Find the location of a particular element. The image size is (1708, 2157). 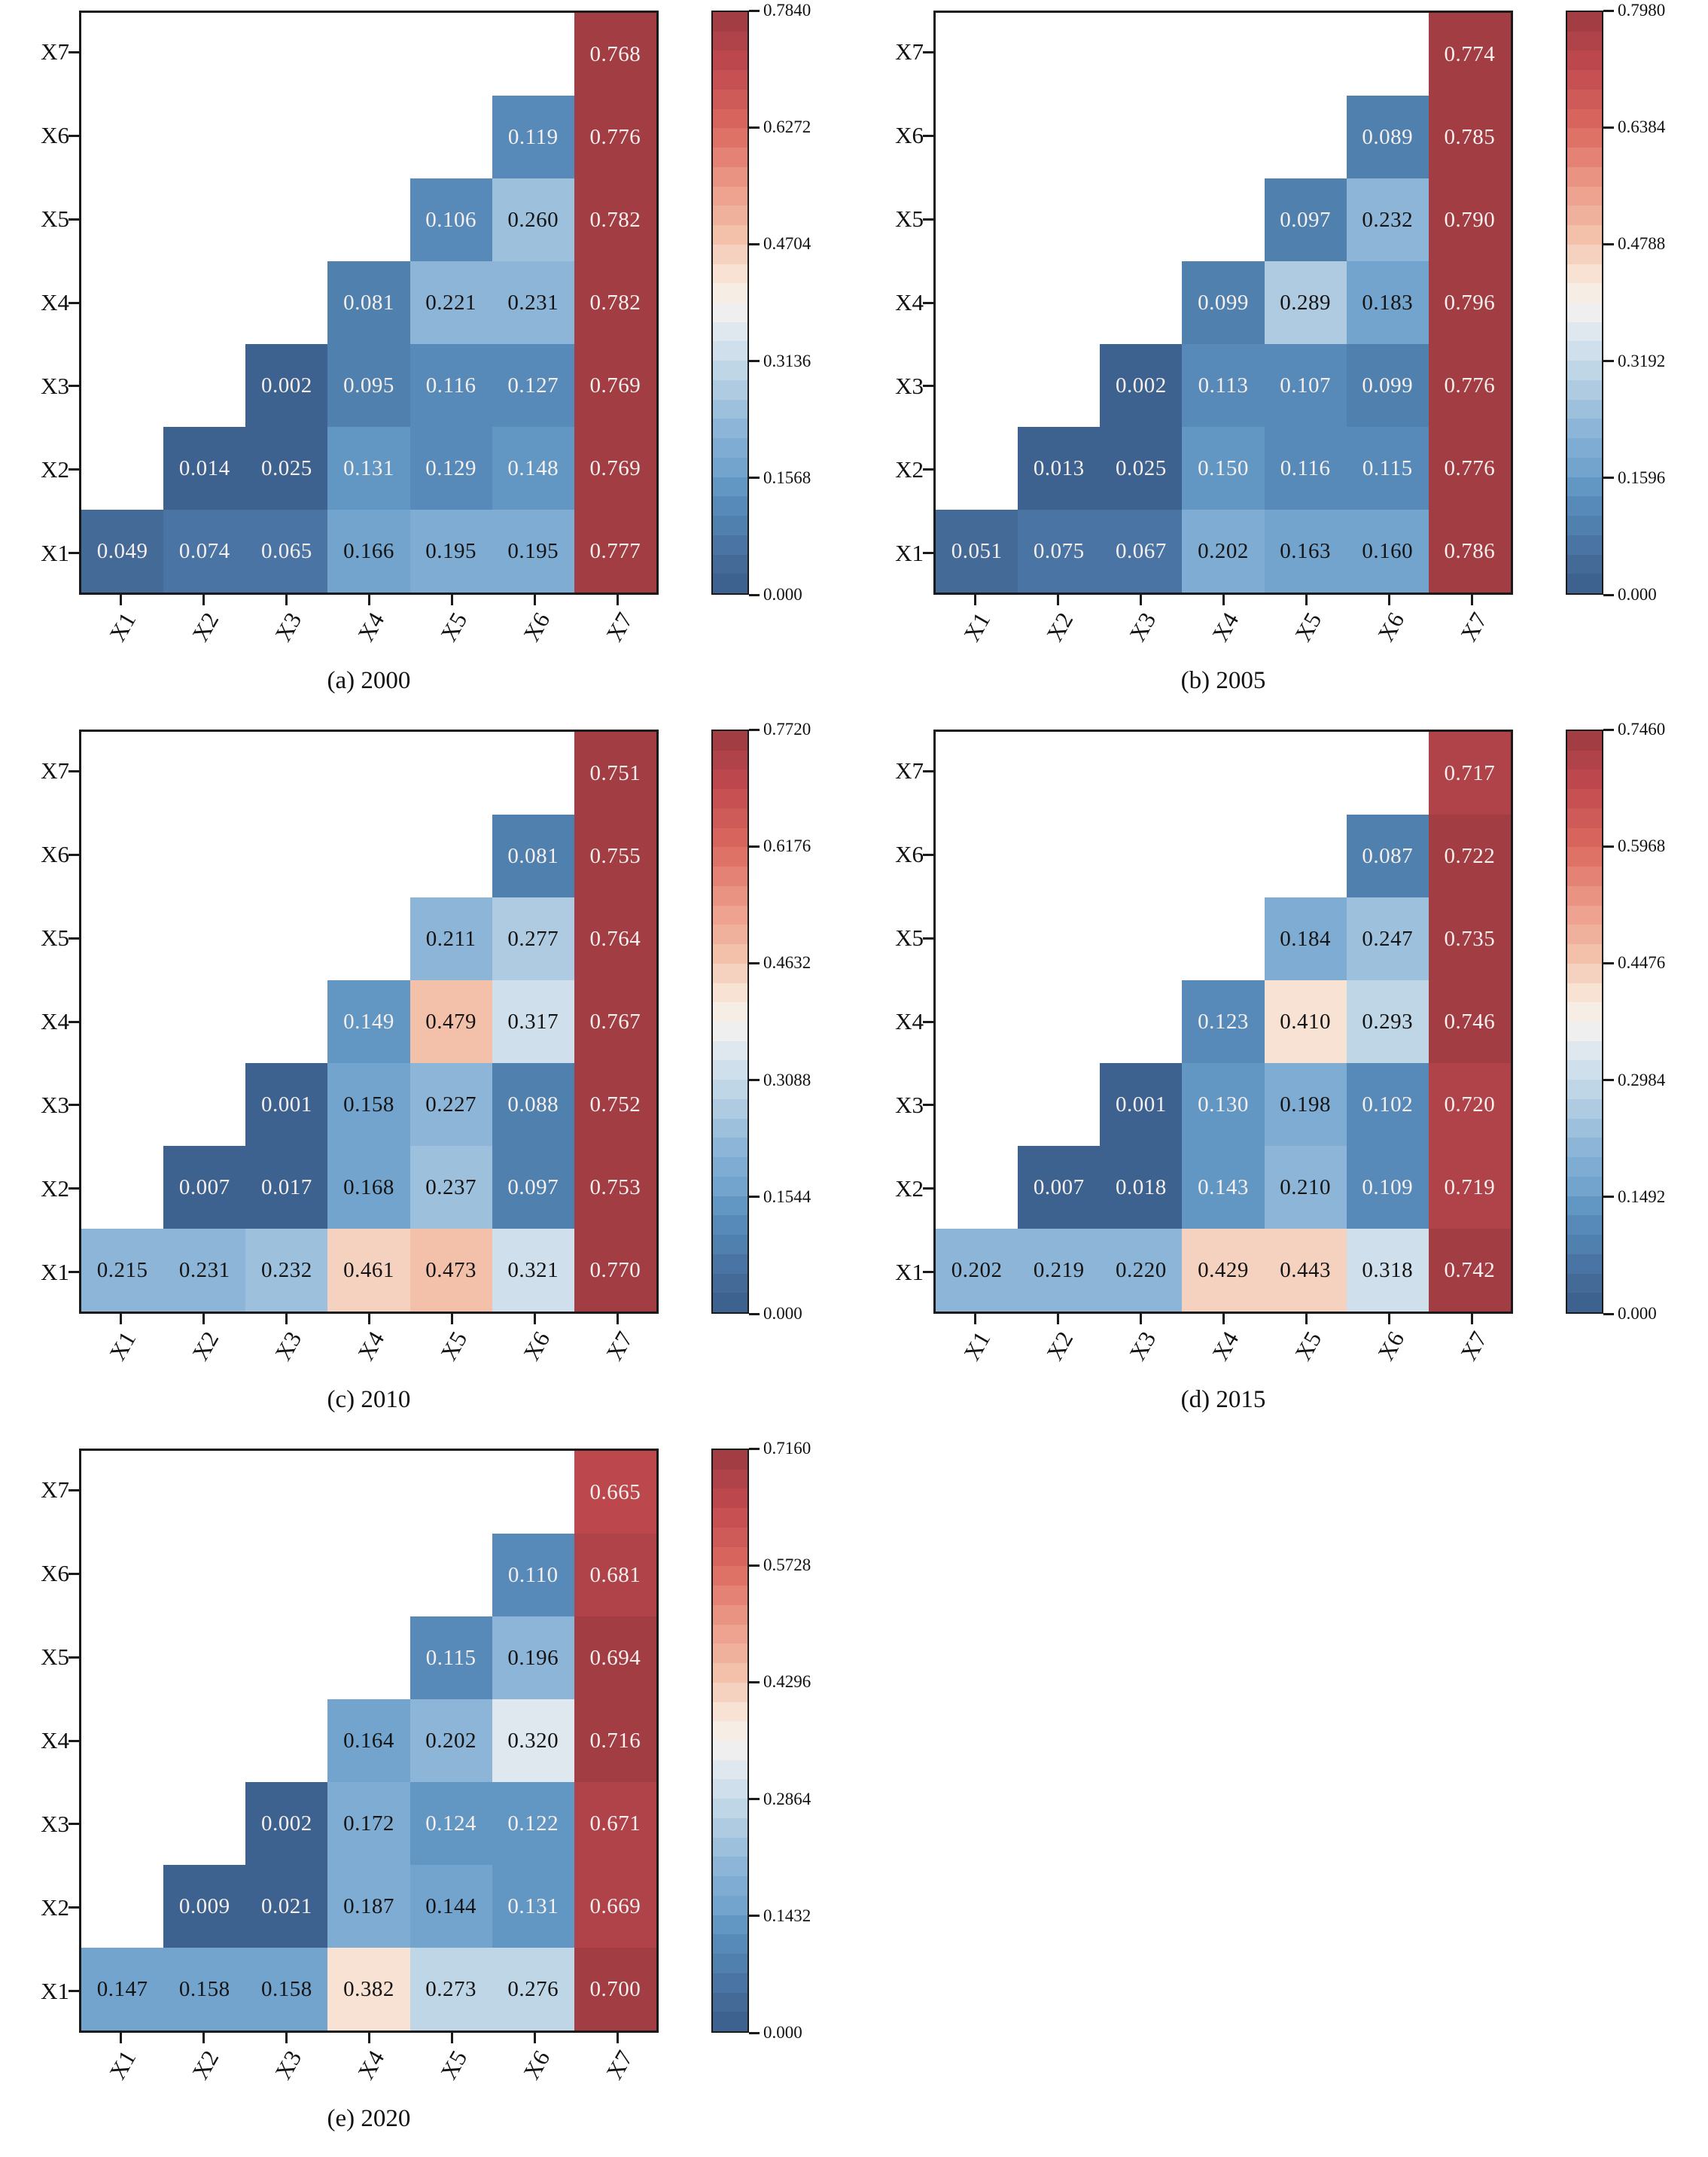

heatmap-cell-value: 0.700 is located at coordinates (615, 1989).